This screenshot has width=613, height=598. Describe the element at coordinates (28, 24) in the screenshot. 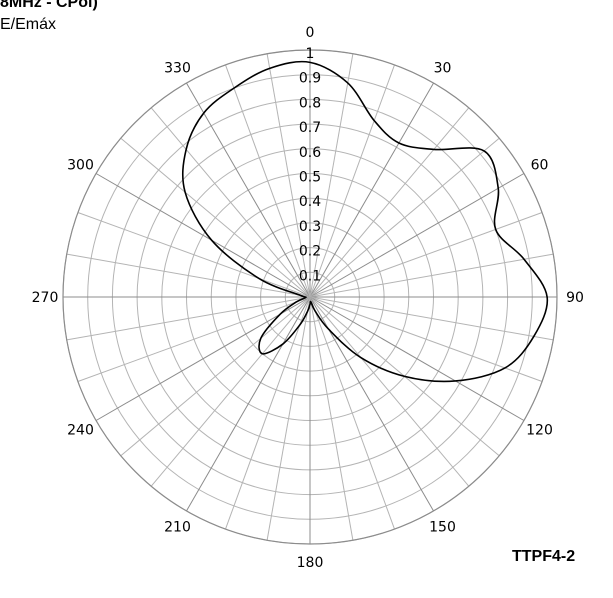

I see `radial-axis-label: E/Emáx` at that location.